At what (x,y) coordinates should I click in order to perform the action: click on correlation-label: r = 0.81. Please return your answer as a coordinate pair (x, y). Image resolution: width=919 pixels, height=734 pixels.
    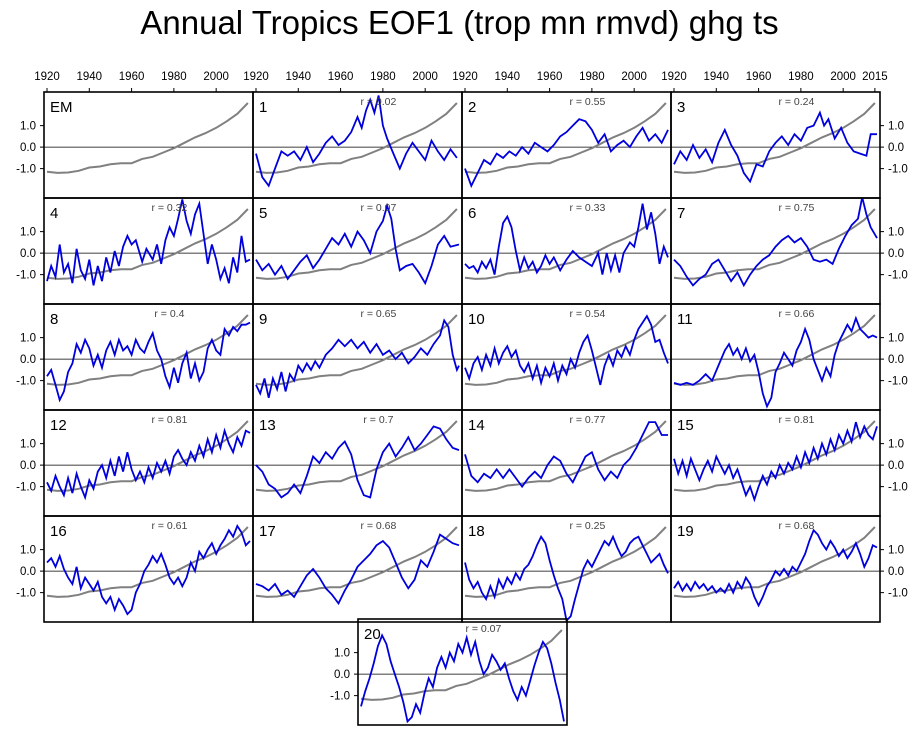
    Looking at the image, I should click on (169, 420).